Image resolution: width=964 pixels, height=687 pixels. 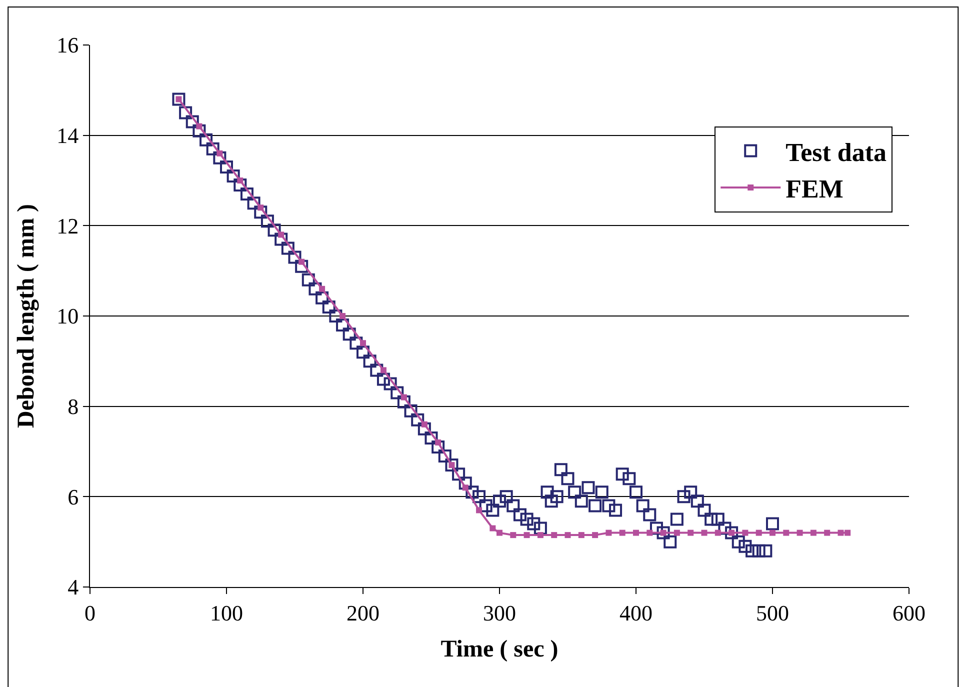 What do you see at coordinates (772, 613) in the screenshot?
I see `x-tick-label: 500` at bounding box center [772, 613].